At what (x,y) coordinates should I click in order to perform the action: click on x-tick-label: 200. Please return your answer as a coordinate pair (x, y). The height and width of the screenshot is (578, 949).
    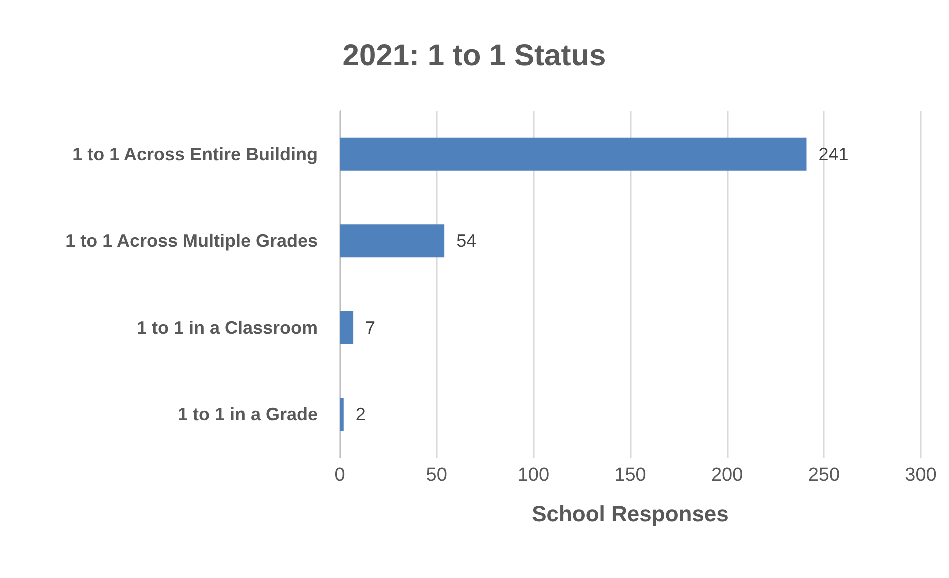
    Looking at the image, I should click on (727, 475).